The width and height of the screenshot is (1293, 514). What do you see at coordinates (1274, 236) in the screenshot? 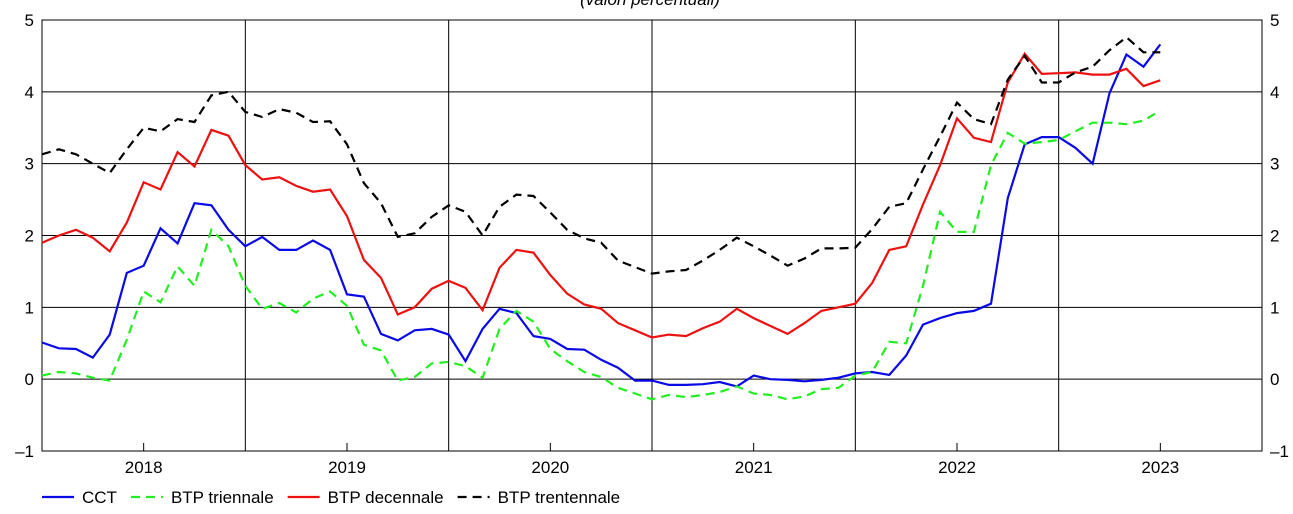
I see `y-tick-label-right: 2` at bounding box center [1274, 236].